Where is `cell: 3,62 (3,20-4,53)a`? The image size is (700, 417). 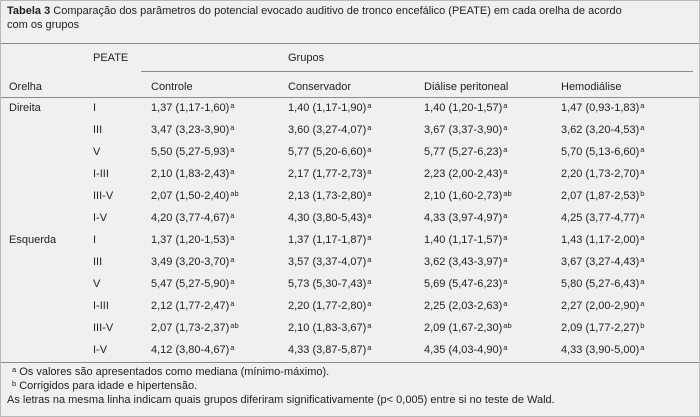 cell: 3,62 (3,20-4,53)a is located at coordinates (602, 130).